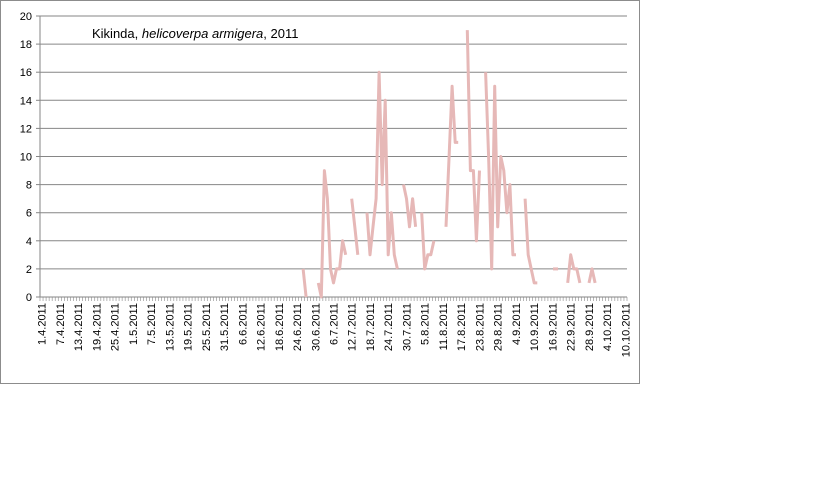 The width and height of the screenshot is (819, 484). What do you see at coordinates (152, 324) in the screenshot?
I see `x-tick-label: 7.5.2011` at bounding box center [152, 324].